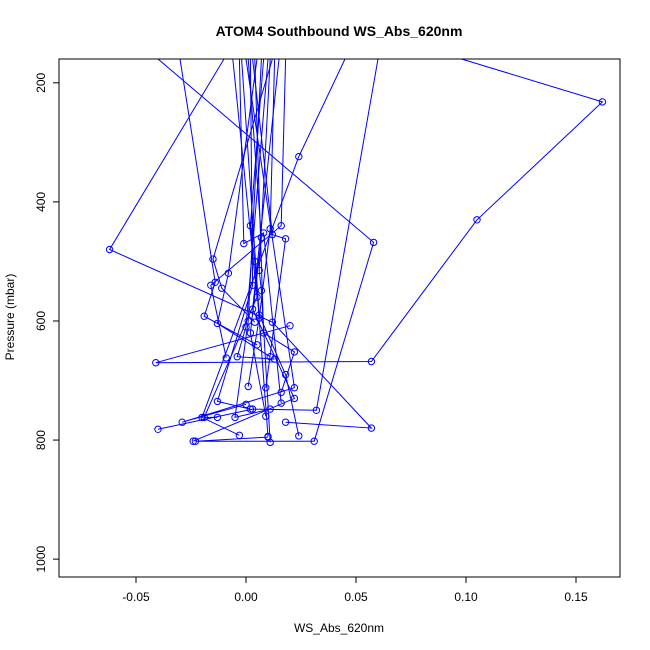 This screenshot has height=650, width=650. What do you see at coordinates (136, 597) in the screenshot?
I see `x-tick-label: -0.05` at bounding box center [136, 597].